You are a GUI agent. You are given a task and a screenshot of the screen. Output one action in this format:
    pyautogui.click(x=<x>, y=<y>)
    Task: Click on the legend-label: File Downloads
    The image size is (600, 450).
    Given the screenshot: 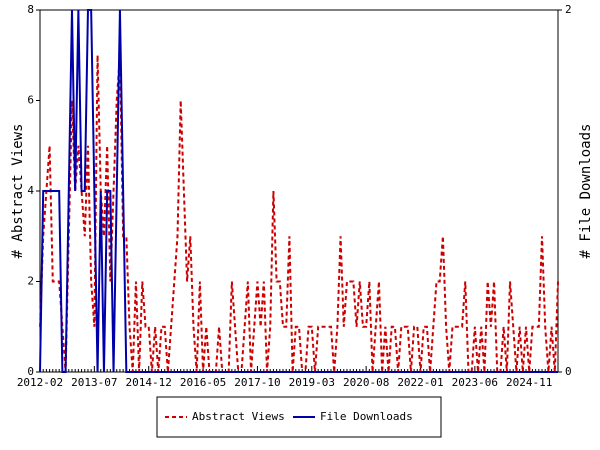 What is the action you would take?
    pyautogui.click(x=366, y=416)
    